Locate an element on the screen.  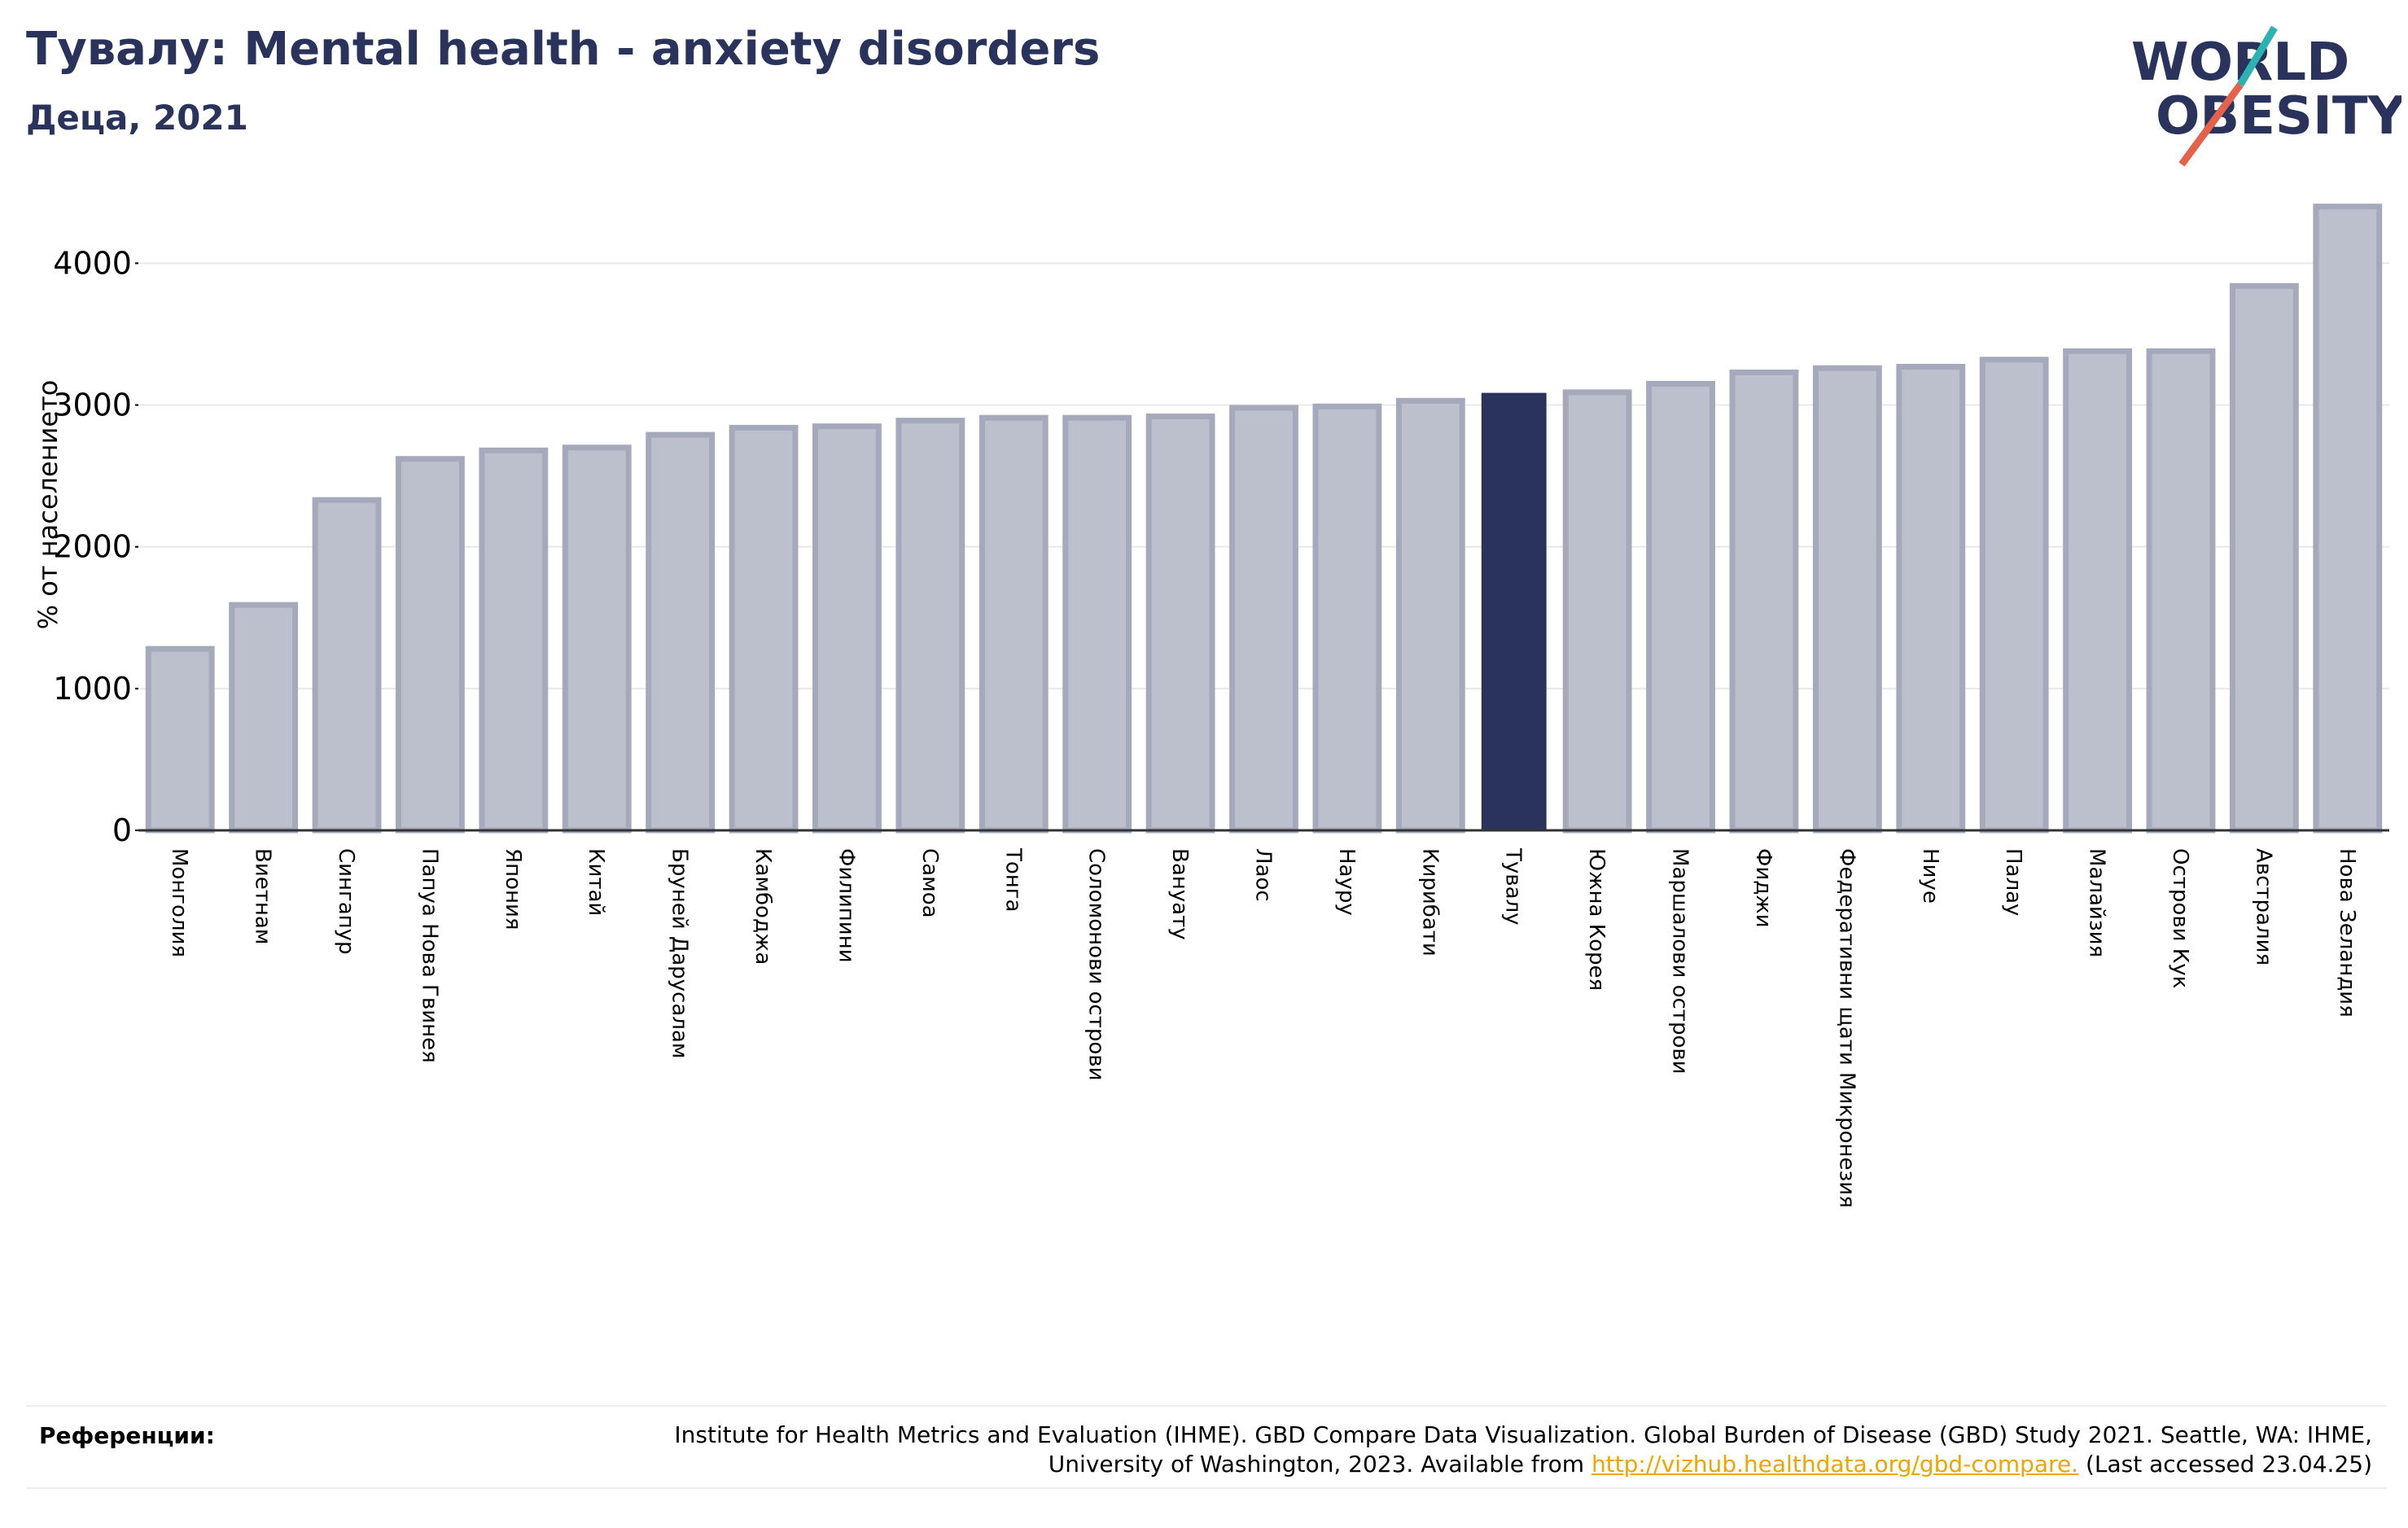
x-tick-label: Нова Зеландия is located at coordinates (2347, 933).